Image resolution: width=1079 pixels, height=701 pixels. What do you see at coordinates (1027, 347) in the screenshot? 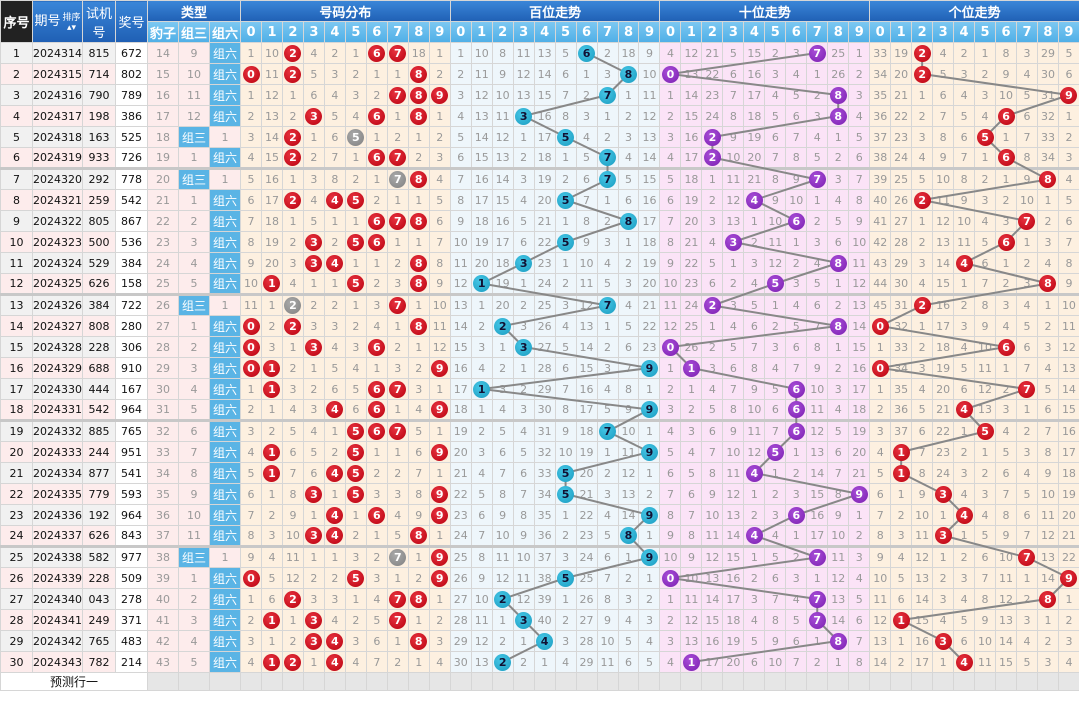
I see `u-cell-7: 6` at bounding box center [1027, 347].